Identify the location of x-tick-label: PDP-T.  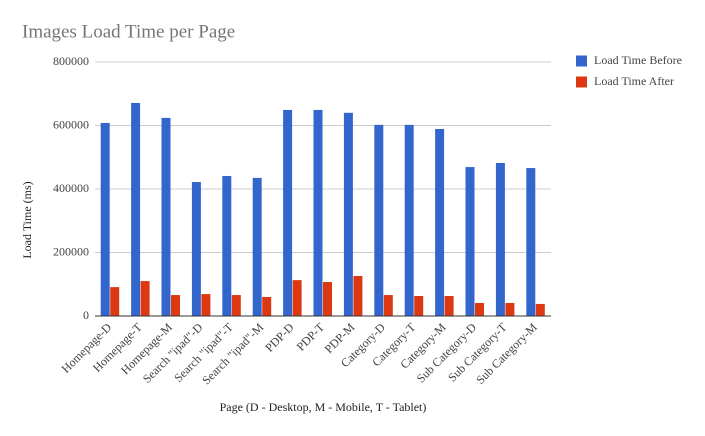
(311, 337).